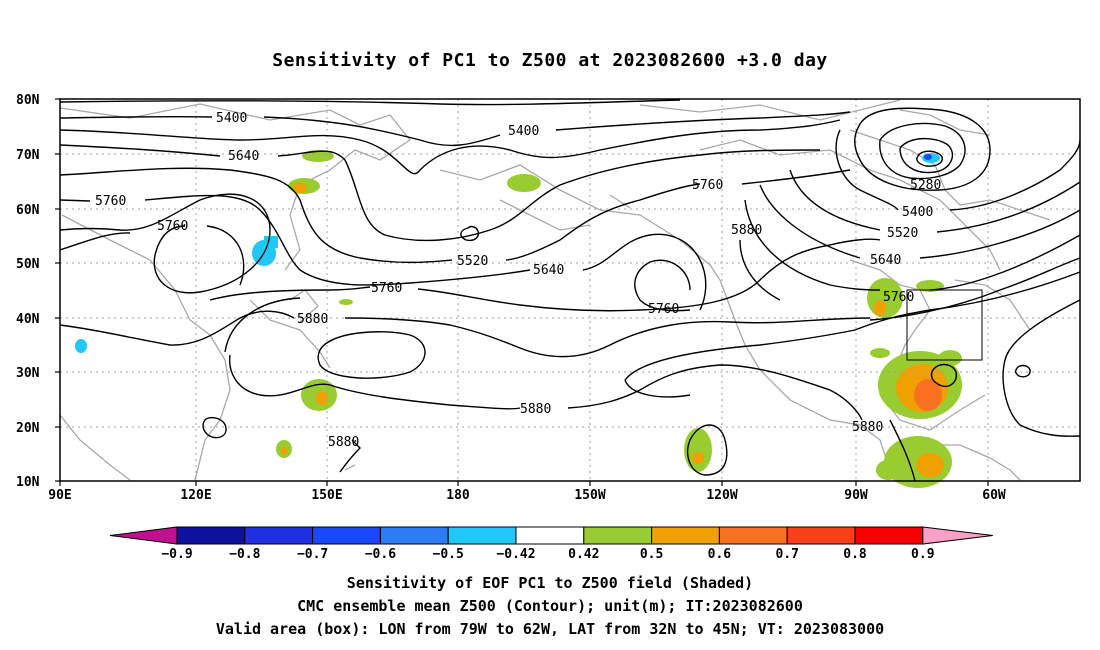 The image size is (1100, 650). What do you see at coordinates (458, 495) in the screenshot?
I see `lon-label: 180` at bounding box center [458, 495].